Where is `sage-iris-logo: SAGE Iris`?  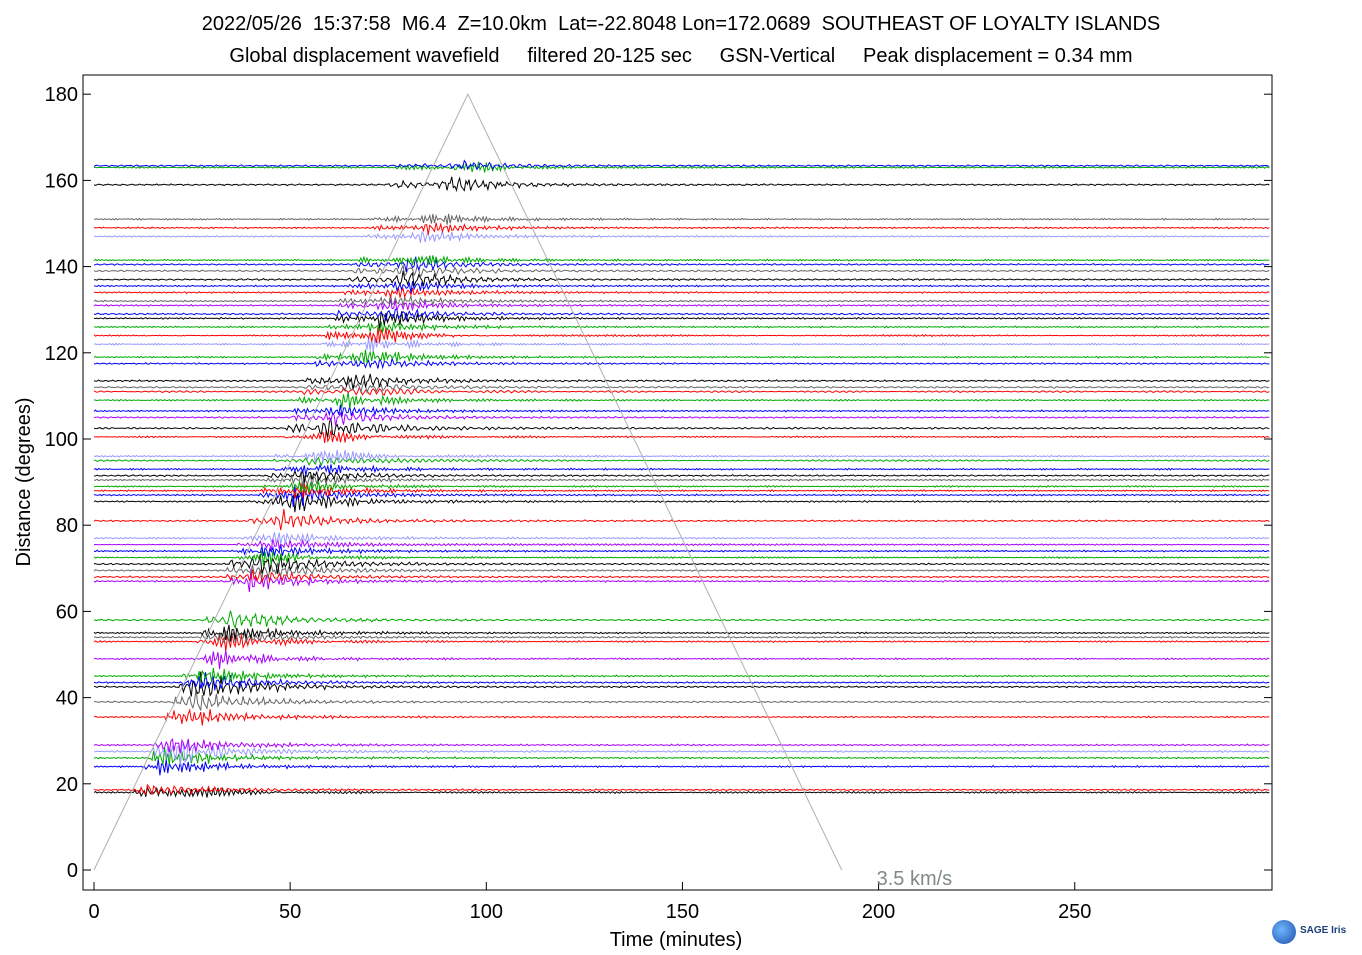
sage-iris-logo: SAGE Iris is located at coordinates (1312, 933).